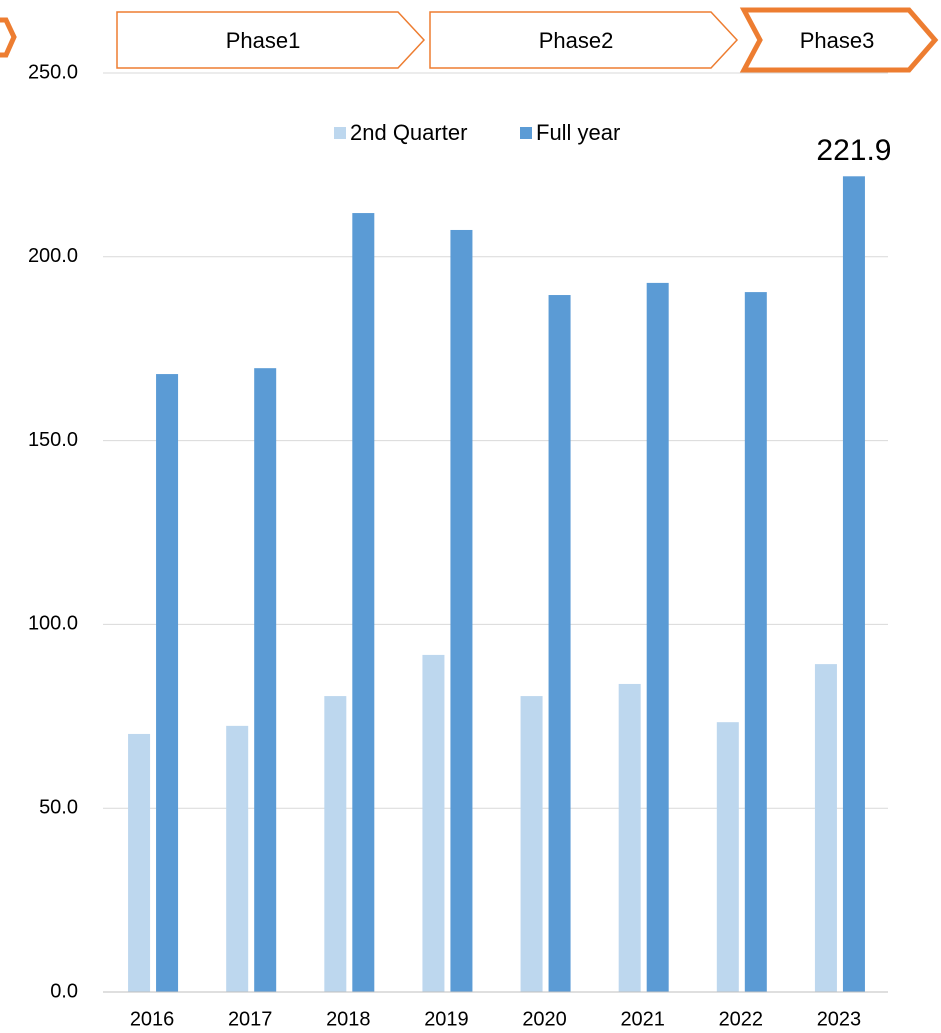 Image resolution: width=941 pixels, height=1033 pixels. Describe the element at coordinates (53, 256) in the screenshot. I see `y-tick-label: 200.0` at that location.